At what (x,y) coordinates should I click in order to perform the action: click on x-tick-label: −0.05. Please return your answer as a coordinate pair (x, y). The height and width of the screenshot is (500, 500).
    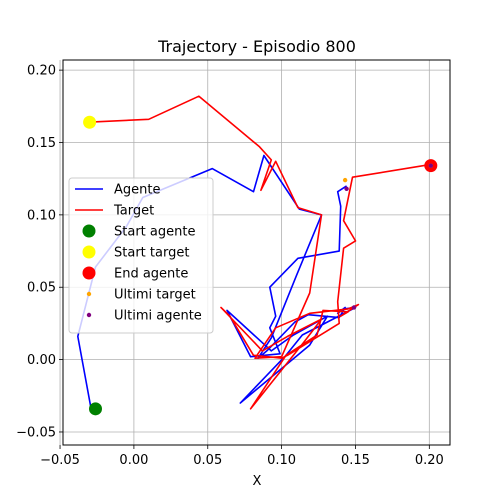
    Looking at the image, I should click on (60, 460).